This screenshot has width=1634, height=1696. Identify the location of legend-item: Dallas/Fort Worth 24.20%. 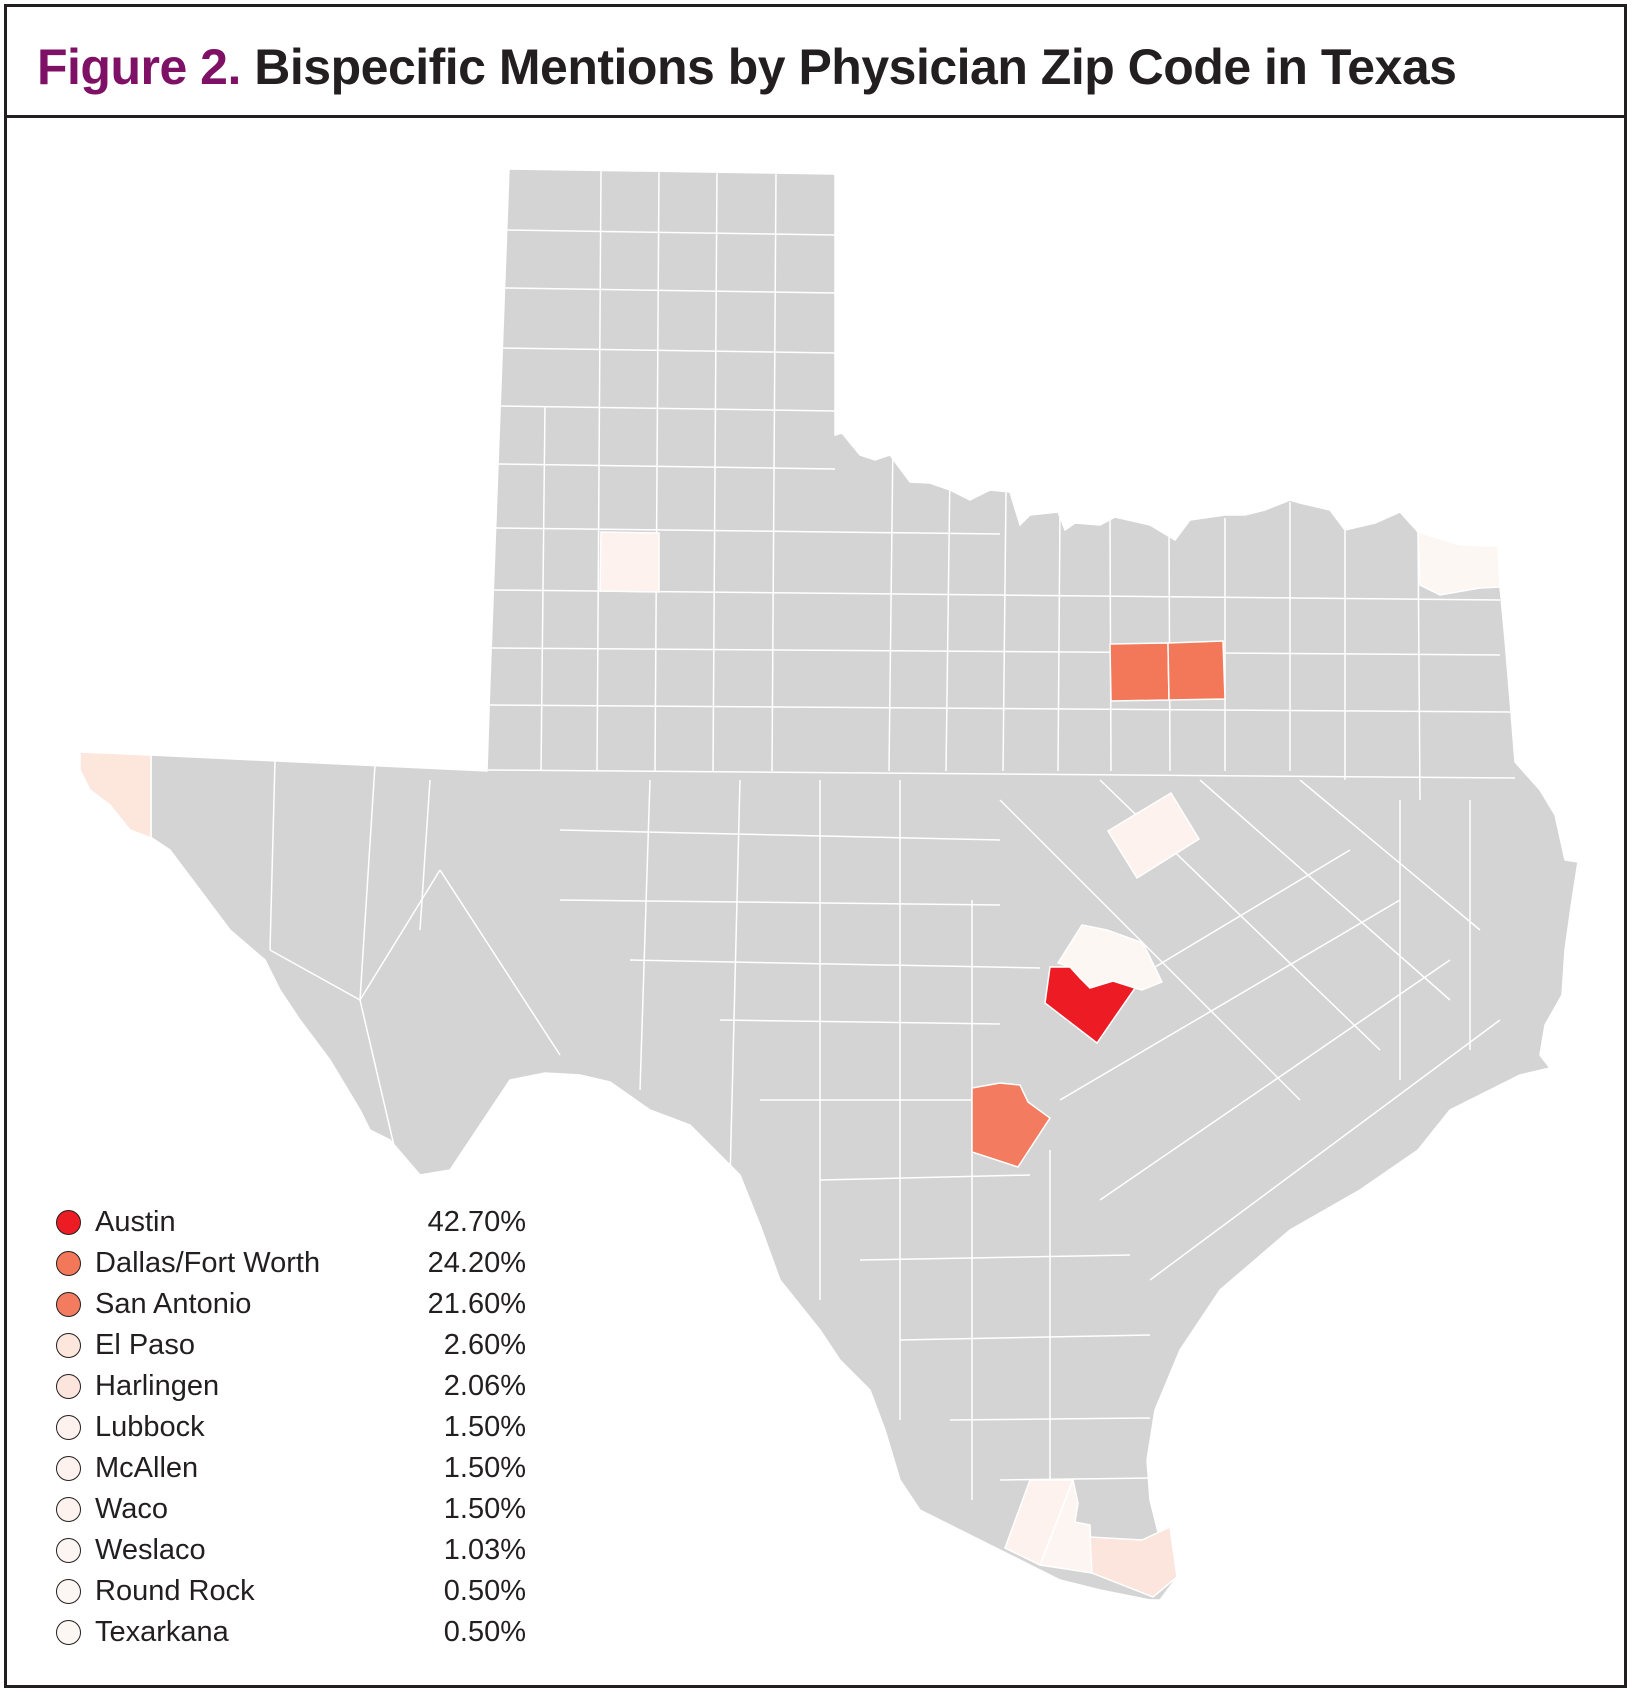
(291, 1263).